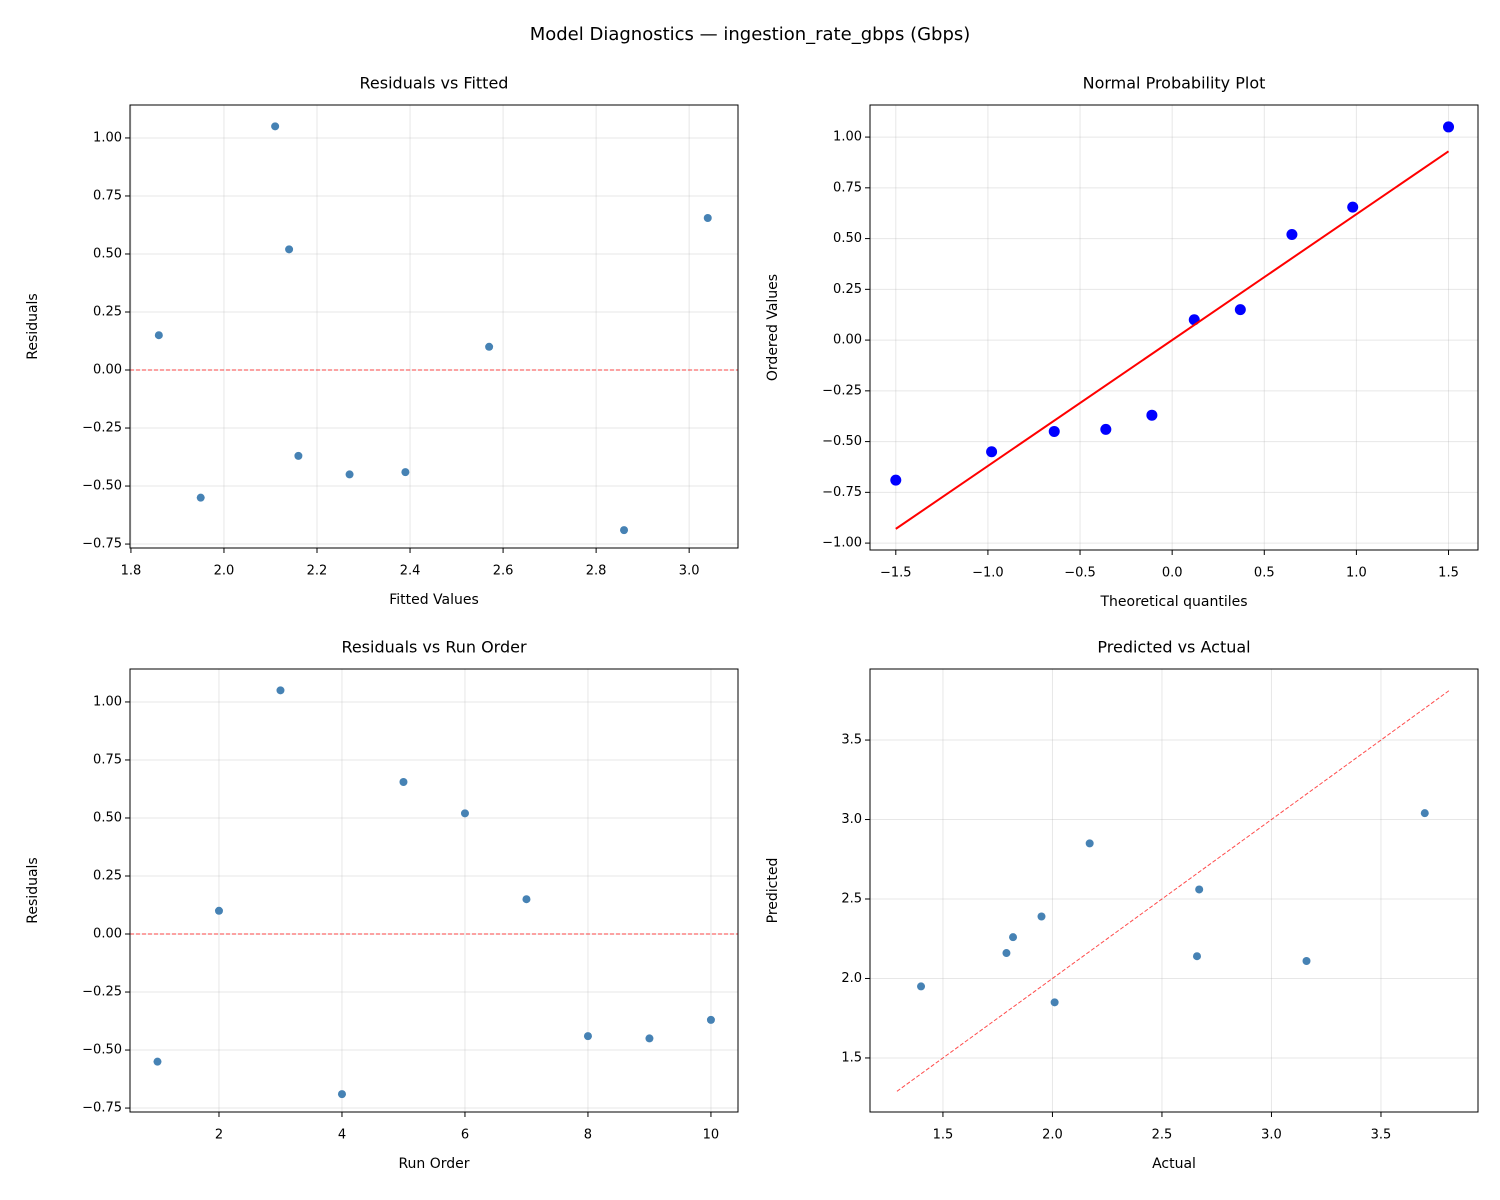 This screenshot has height=1200, width=1500. Describe the element at coordinates (1080, 573) in the screenshot. I see `x-tick-label: −0.5` at that location.